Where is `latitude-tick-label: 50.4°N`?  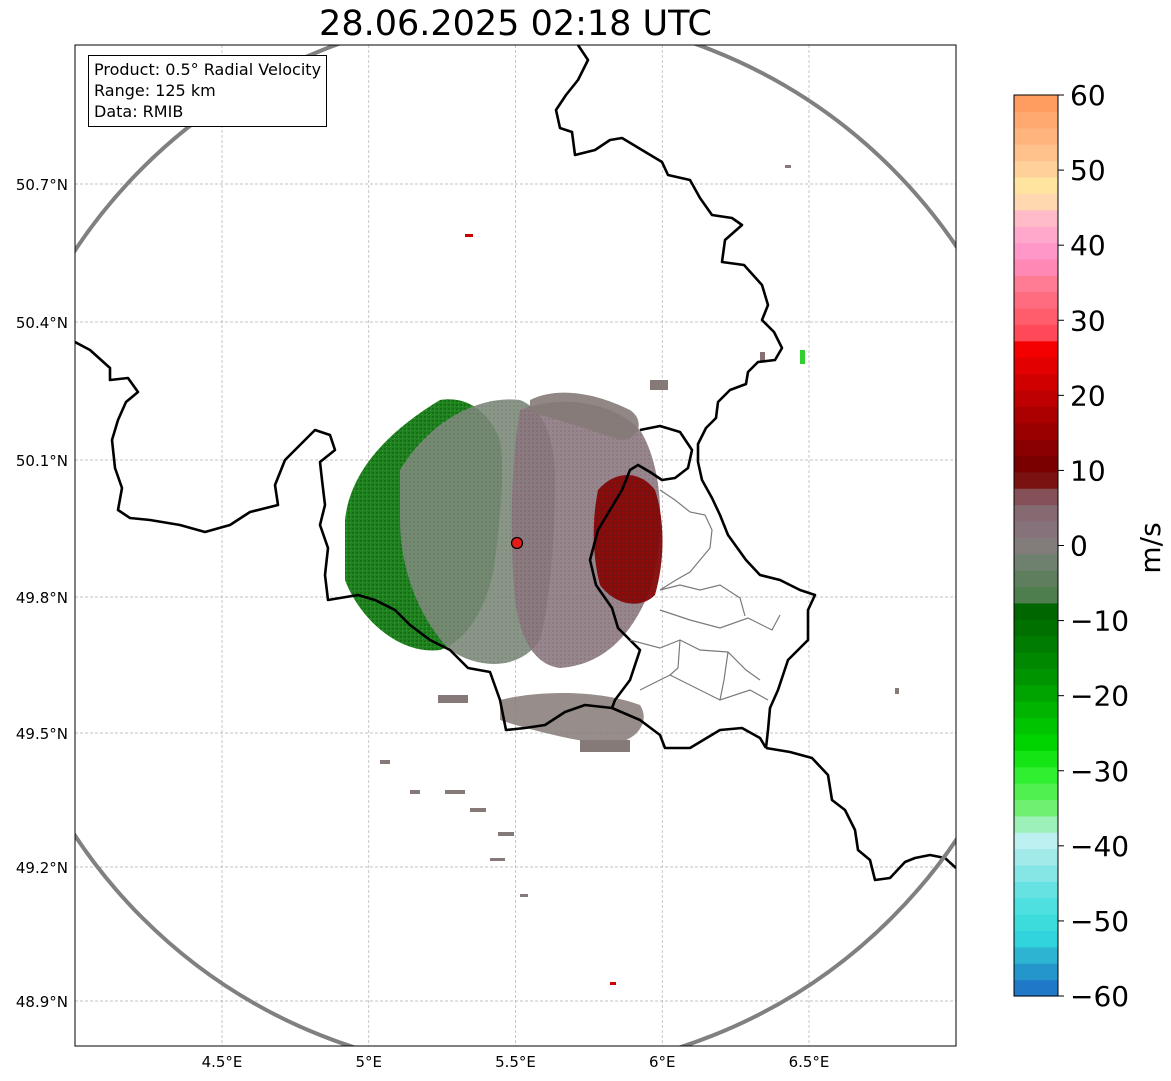
latitude-tick-label: 50.4°N is located at coordinates (42, 323).